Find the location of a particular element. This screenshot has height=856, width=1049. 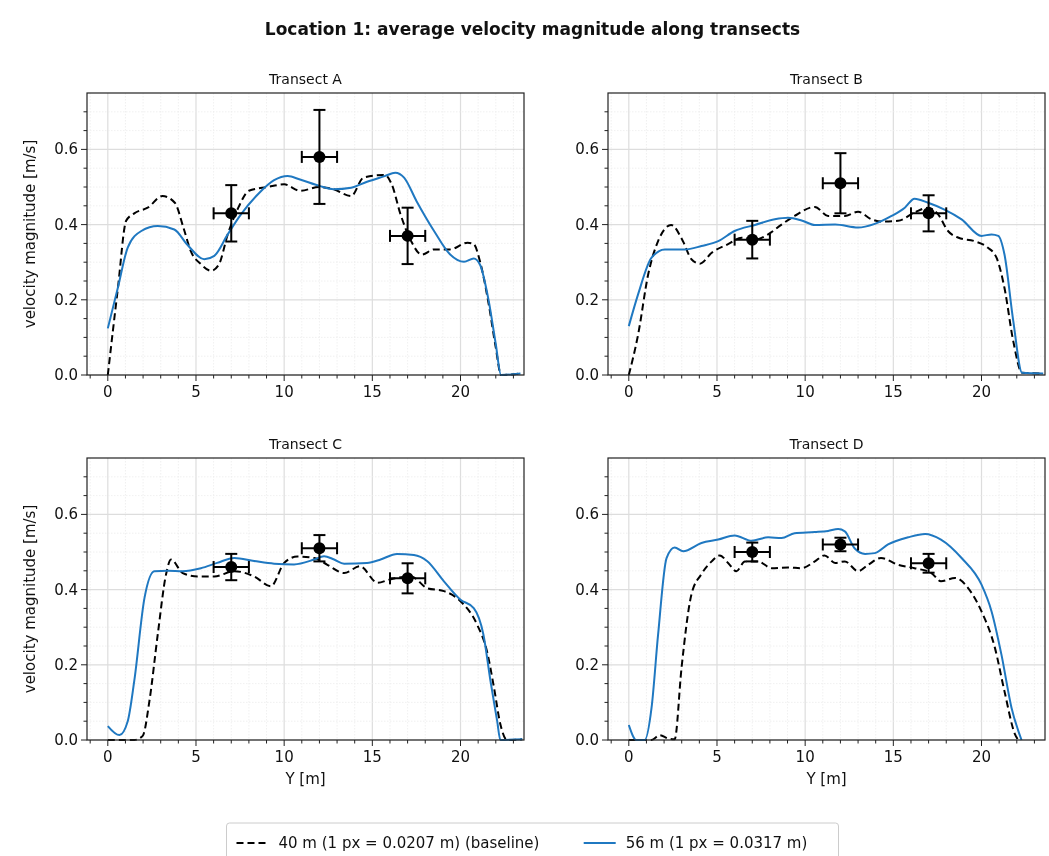

text: Location 1: average velocity magnitude along transects is located at coordinates (532, 29).